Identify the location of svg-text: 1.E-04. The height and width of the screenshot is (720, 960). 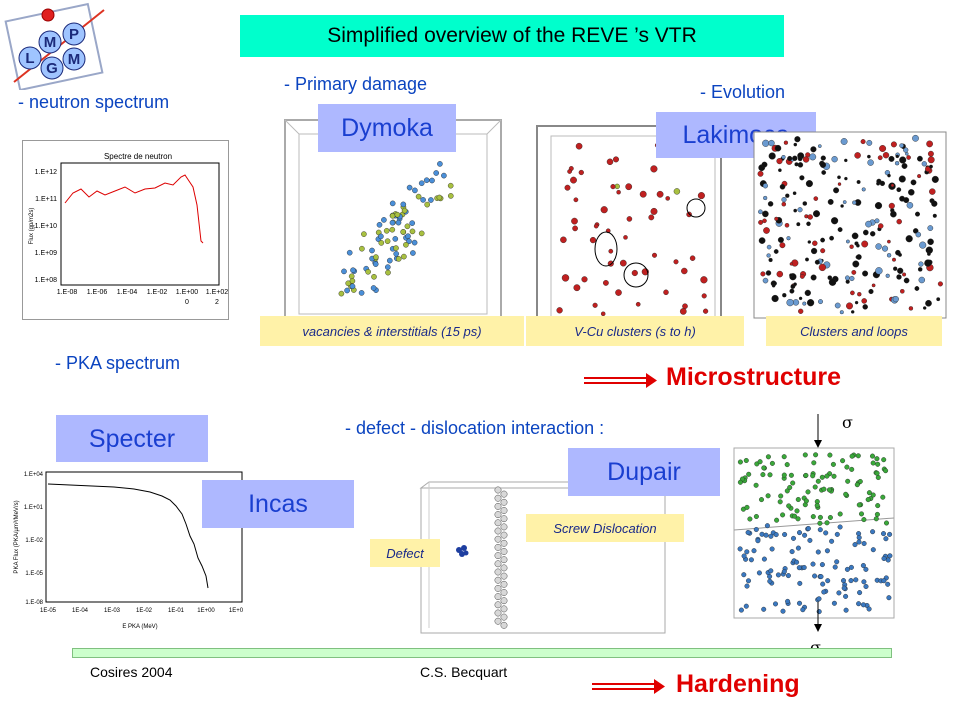
(127, 292).